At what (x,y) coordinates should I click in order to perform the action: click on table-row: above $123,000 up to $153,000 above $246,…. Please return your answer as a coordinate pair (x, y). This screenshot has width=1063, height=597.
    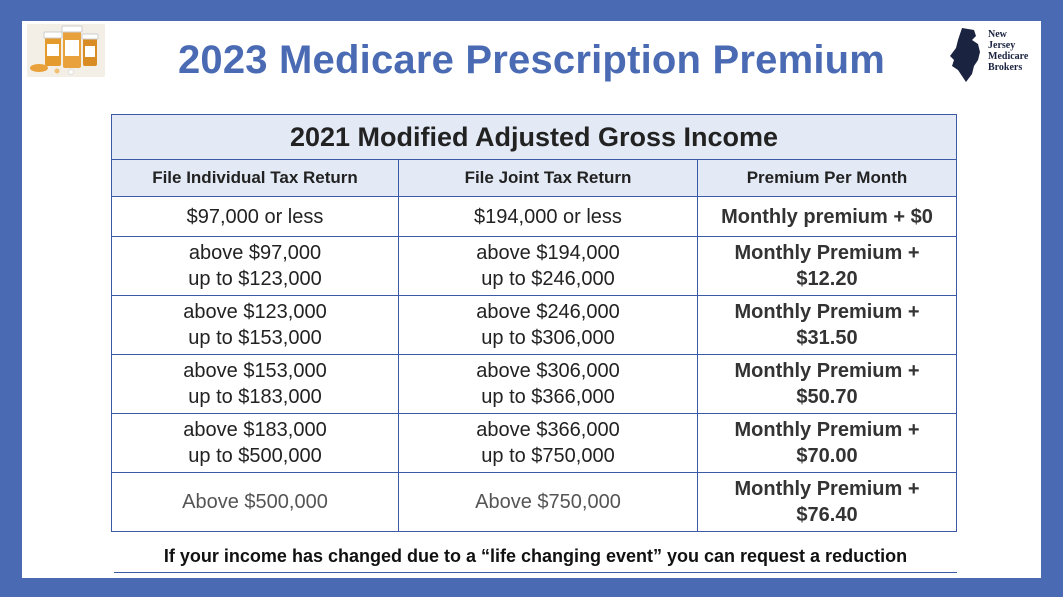
    Looking at the image, I should click on (534, 325).